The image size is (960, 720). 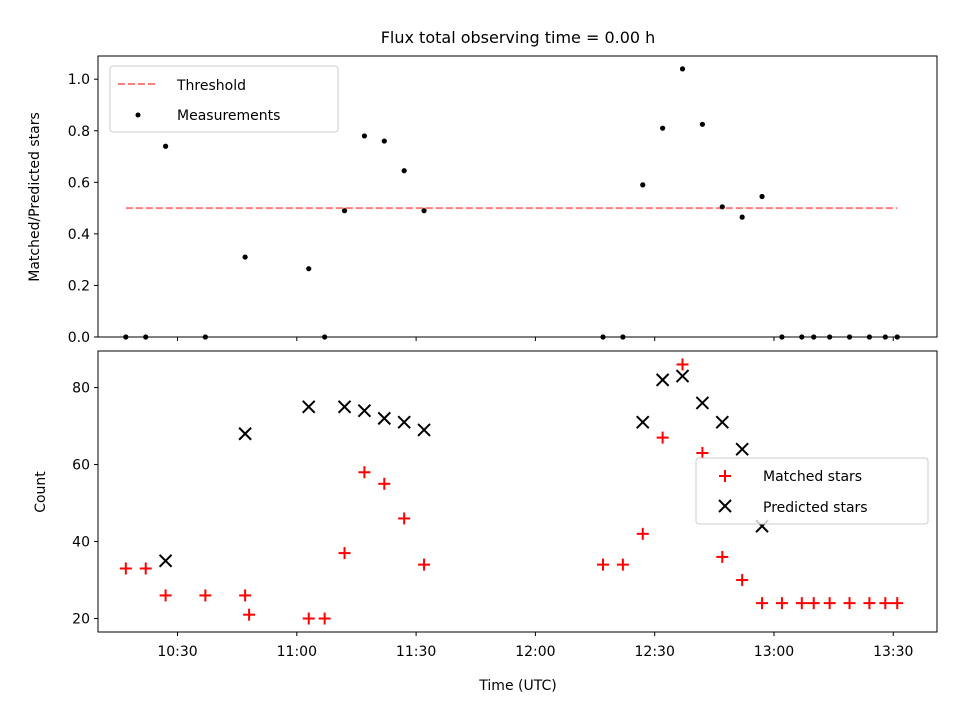 What do you see at coordinates (81, 389) in the screenshot?
I see `bottom-y-tick-label: 80` at bounding box center [81, 389].